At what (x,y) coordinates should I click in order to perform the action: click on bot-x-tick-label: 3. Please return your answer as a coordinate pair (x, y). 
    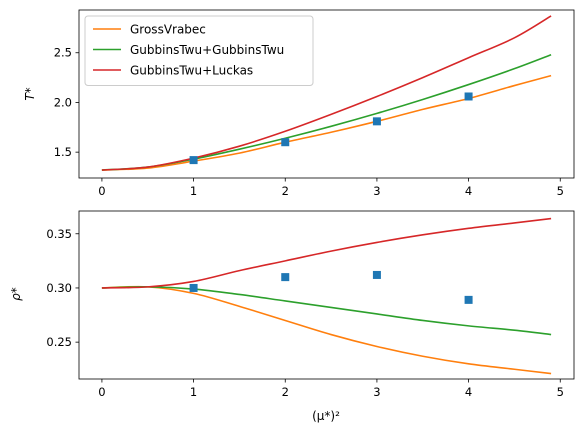
    Looking at the image, I should click on (376, 392).